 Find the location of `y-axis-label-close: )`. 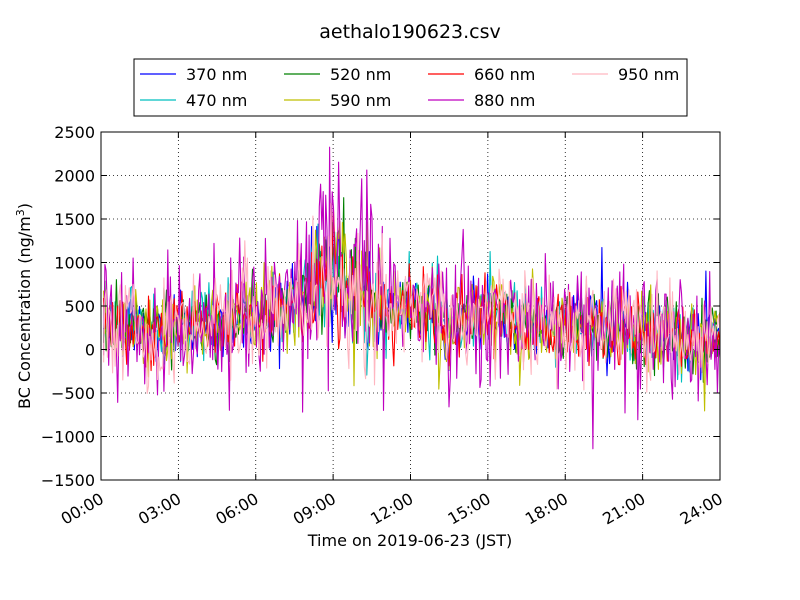

y-axis-label-close: ) is located at coordinates (24, 206).